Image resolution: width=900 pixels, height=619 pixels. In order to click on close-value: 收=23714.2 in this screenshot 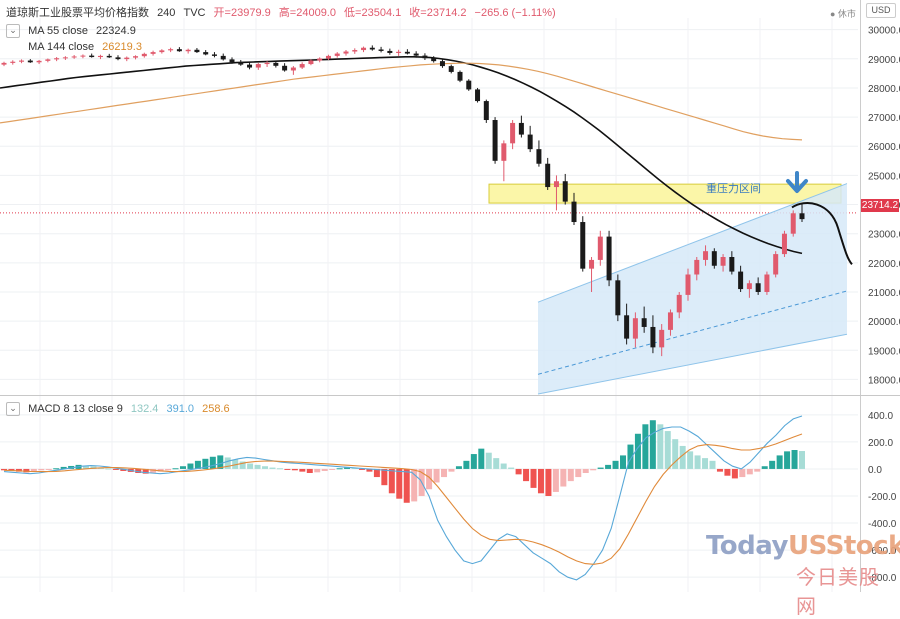, I will do `click(438, 13)`.